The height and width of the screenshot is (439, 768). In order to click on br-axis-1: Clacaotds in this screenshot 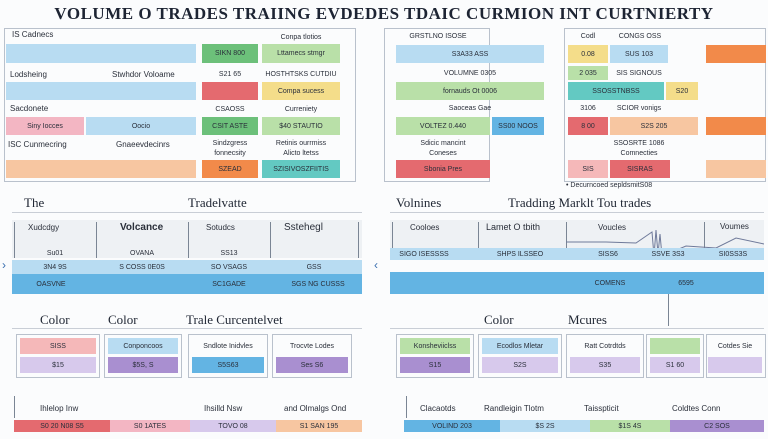, I will do `click(438, 408)`.